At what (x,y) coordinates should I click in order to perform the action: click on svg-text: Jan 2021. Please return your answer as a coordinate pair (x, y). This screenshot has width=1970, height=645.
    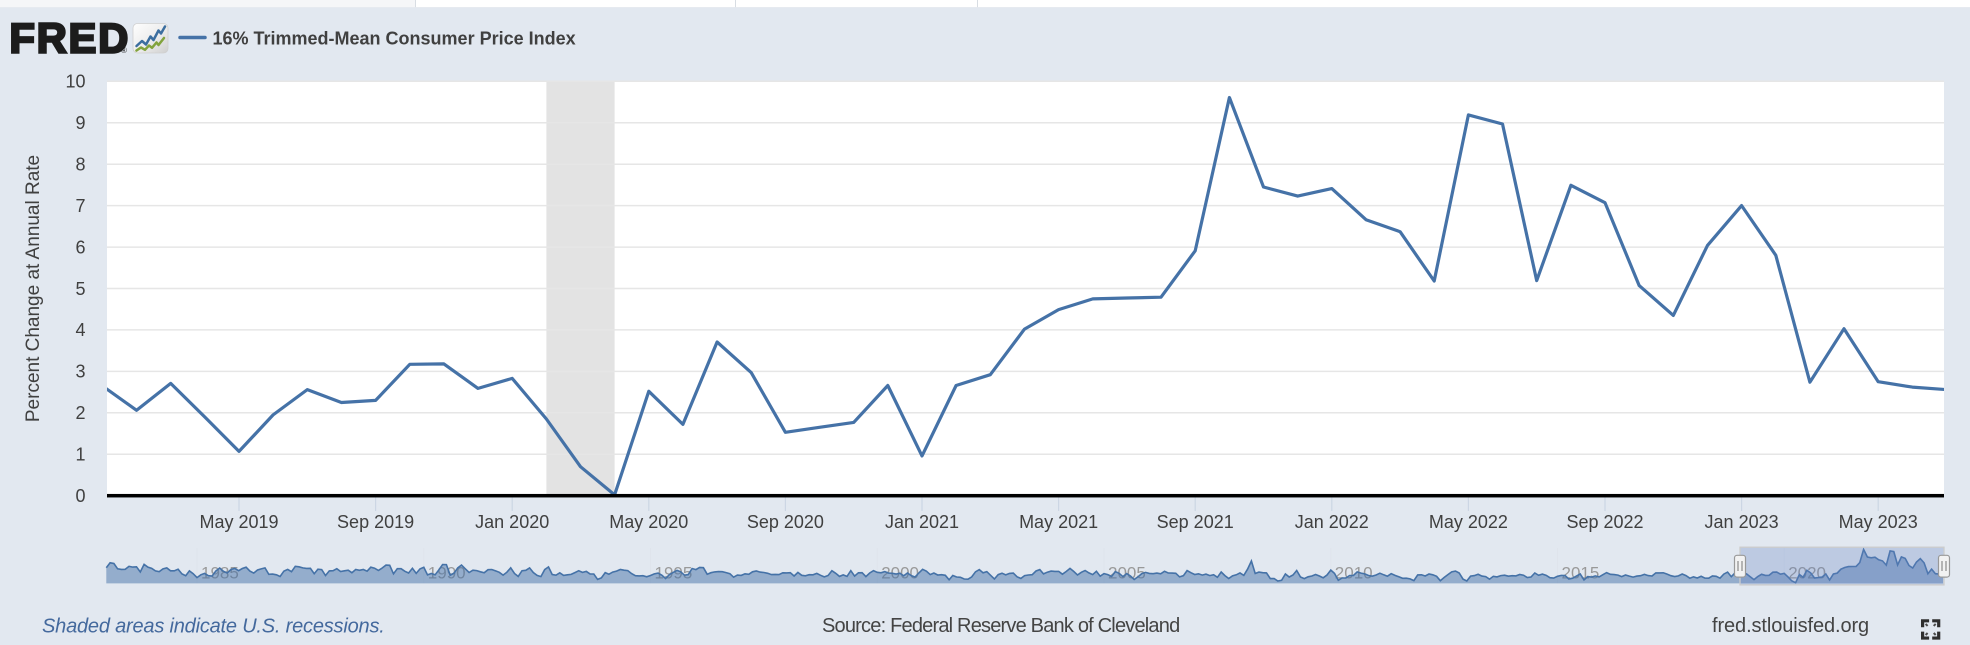
    Looking at the image, I should click on (922, 522).